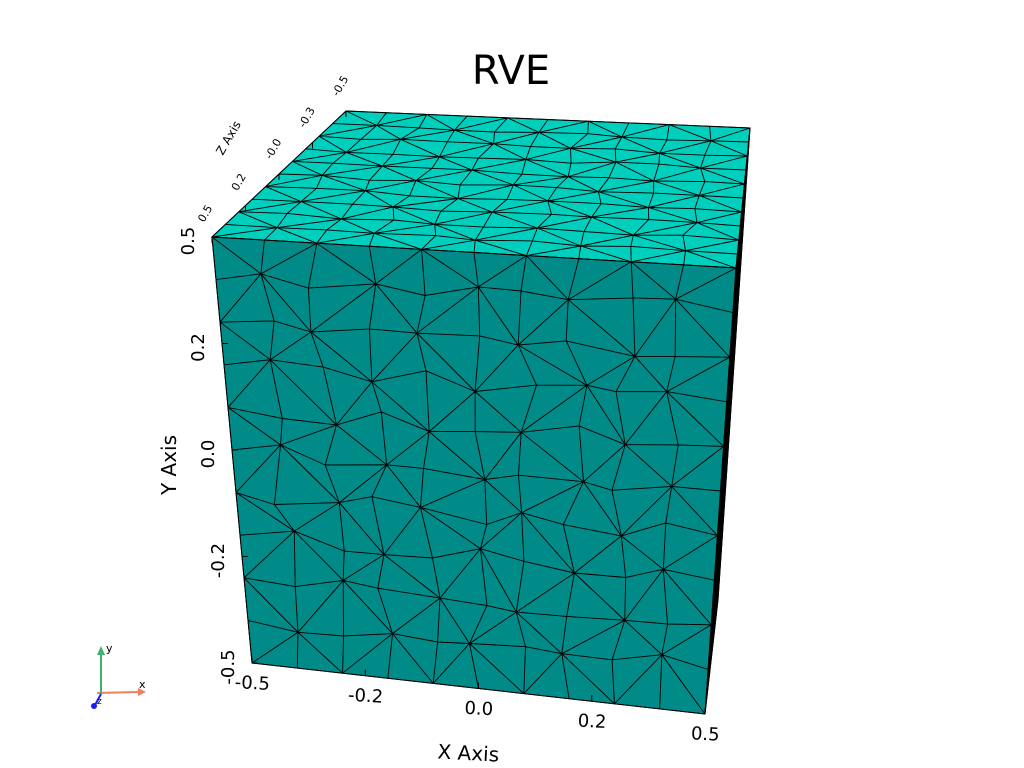  I want to click on orientation-x-arrowhead, so click(142, 692).